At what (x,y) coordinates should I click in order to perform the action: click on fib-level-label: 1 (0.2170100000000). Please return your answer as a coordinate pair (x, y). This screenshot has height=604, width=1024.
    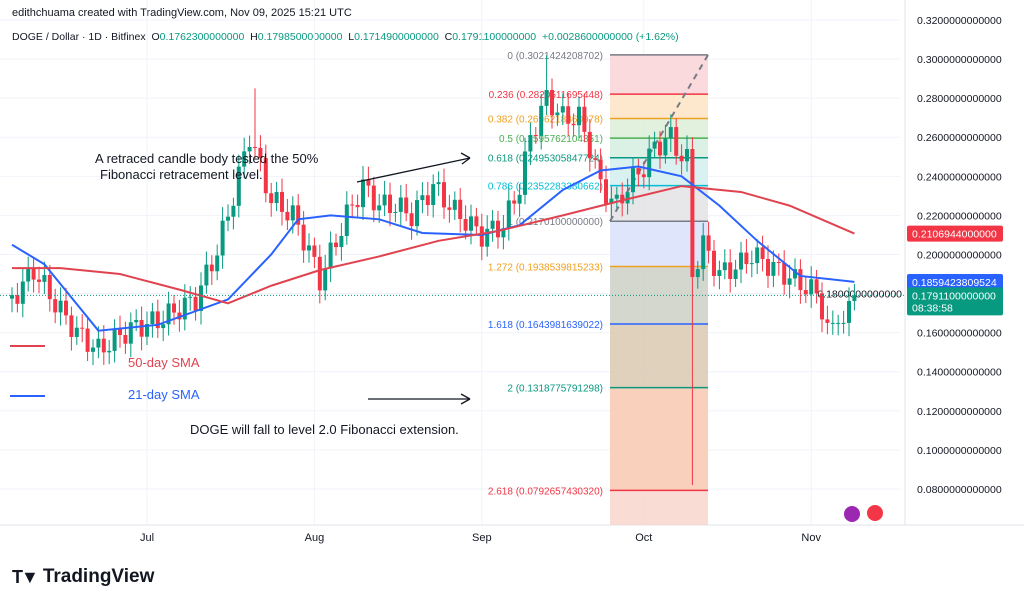
    Looking at the image, I should click on (555, 222).